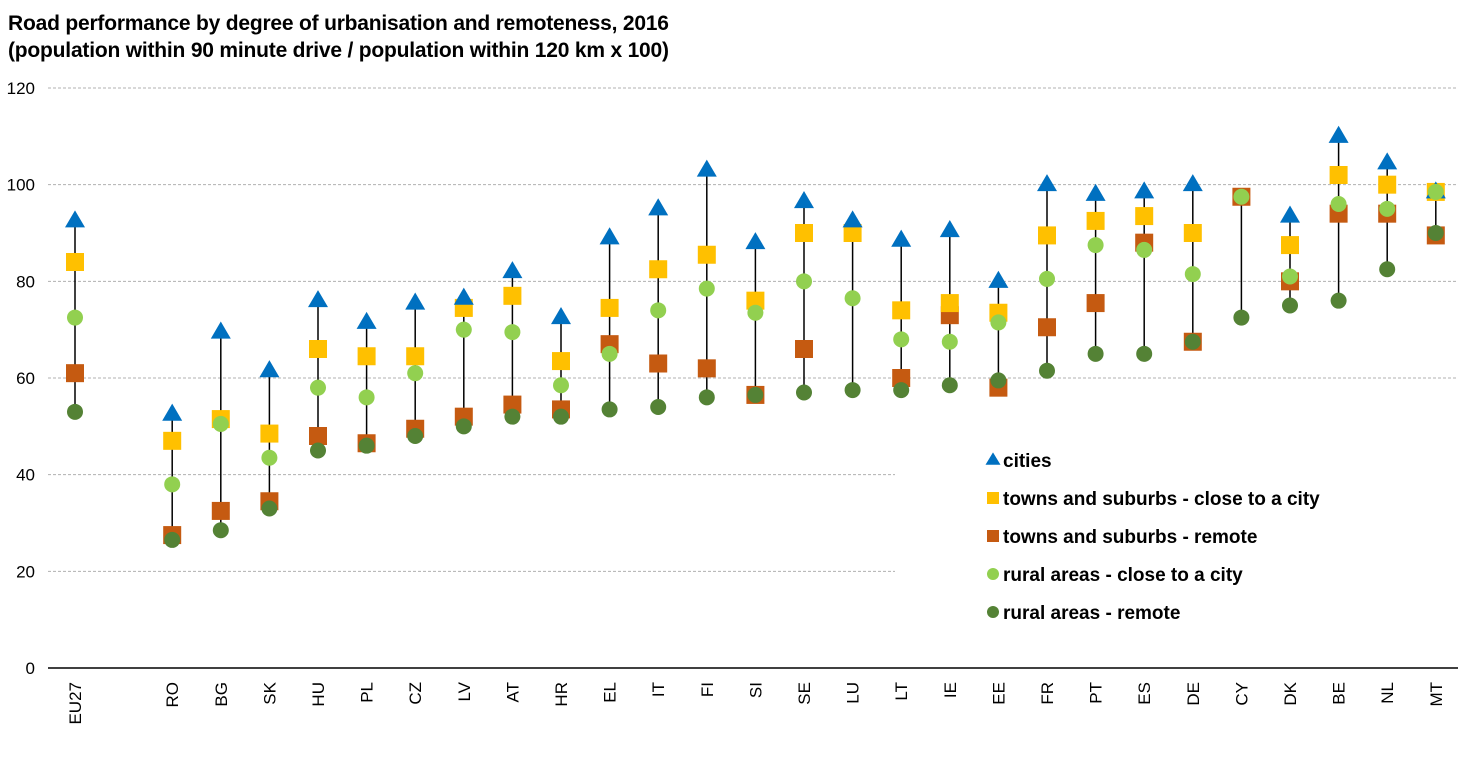  Describe the element at coordinates (1091, 613) in the screenshot. I see `legend-label: rural areas - remote` at that location.